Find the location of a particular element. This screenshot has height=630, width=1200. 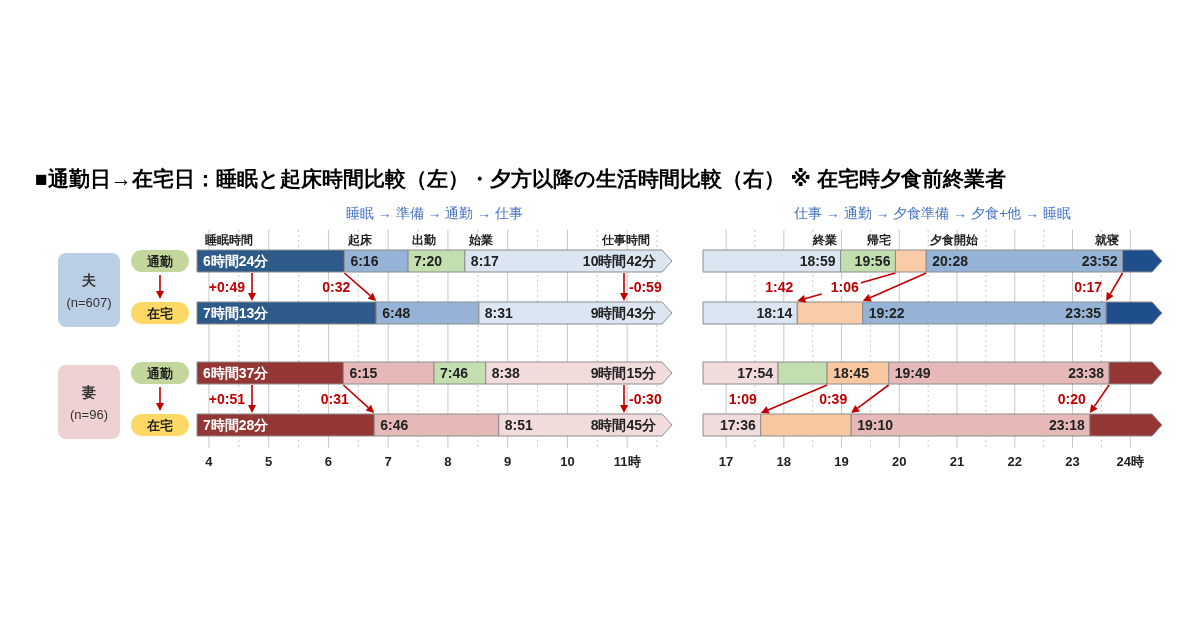

annotation: 18:14 is located at coordinates (774, 313).